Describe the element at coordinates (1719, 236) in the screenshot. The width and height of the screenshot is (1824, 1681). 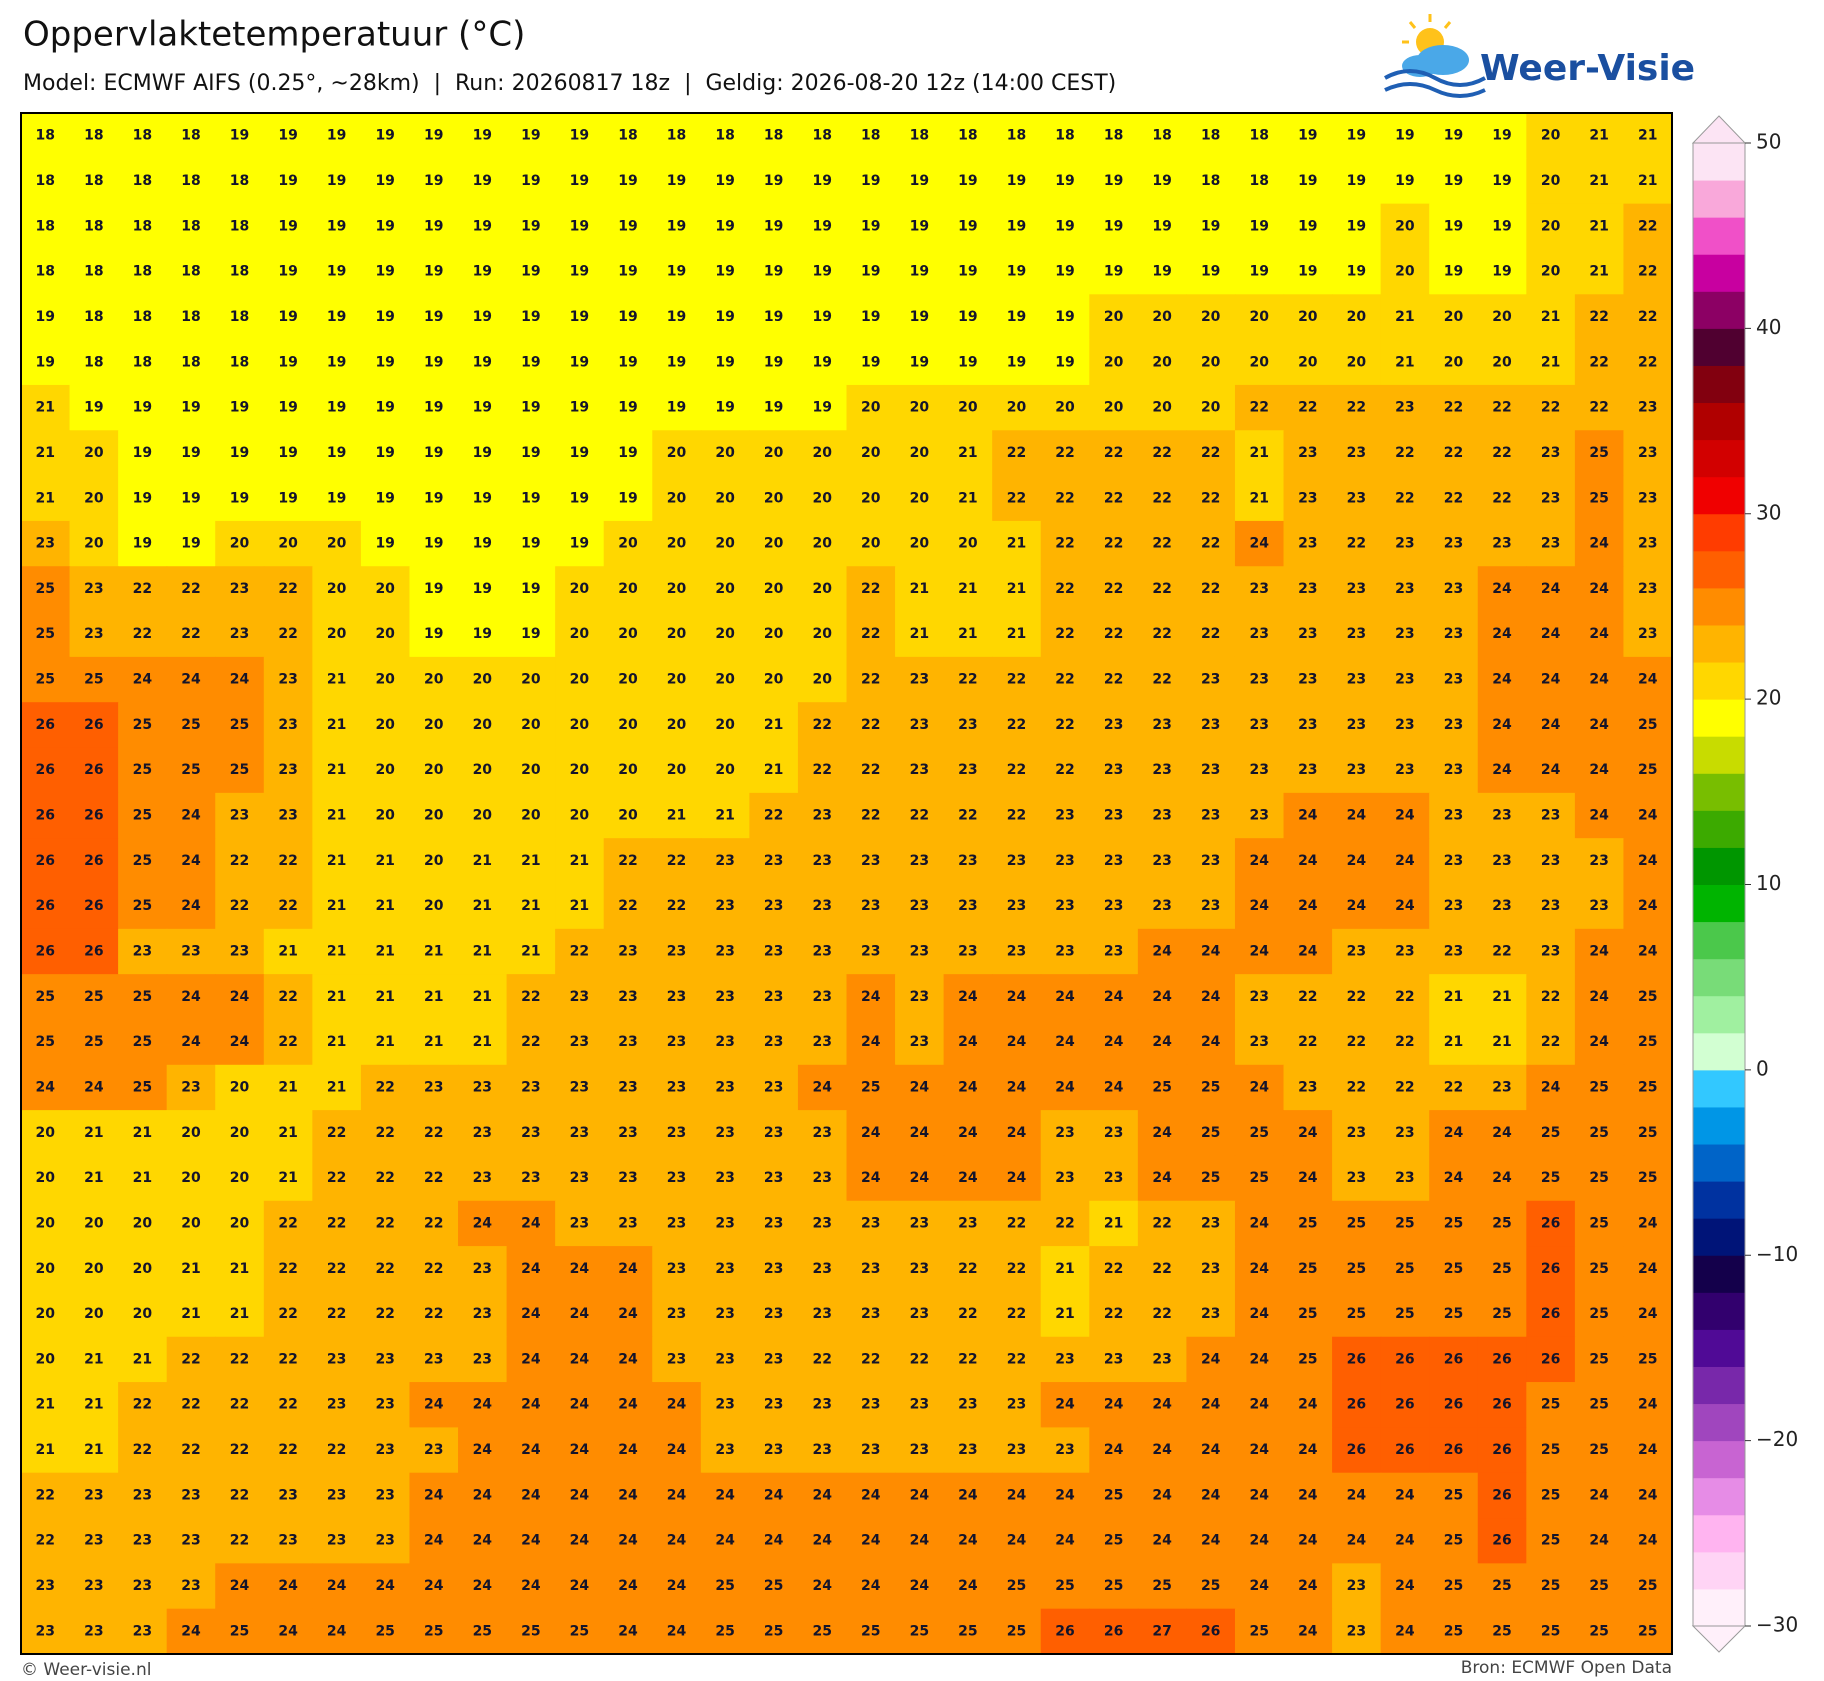
I see `colorbar-segment` at that location.